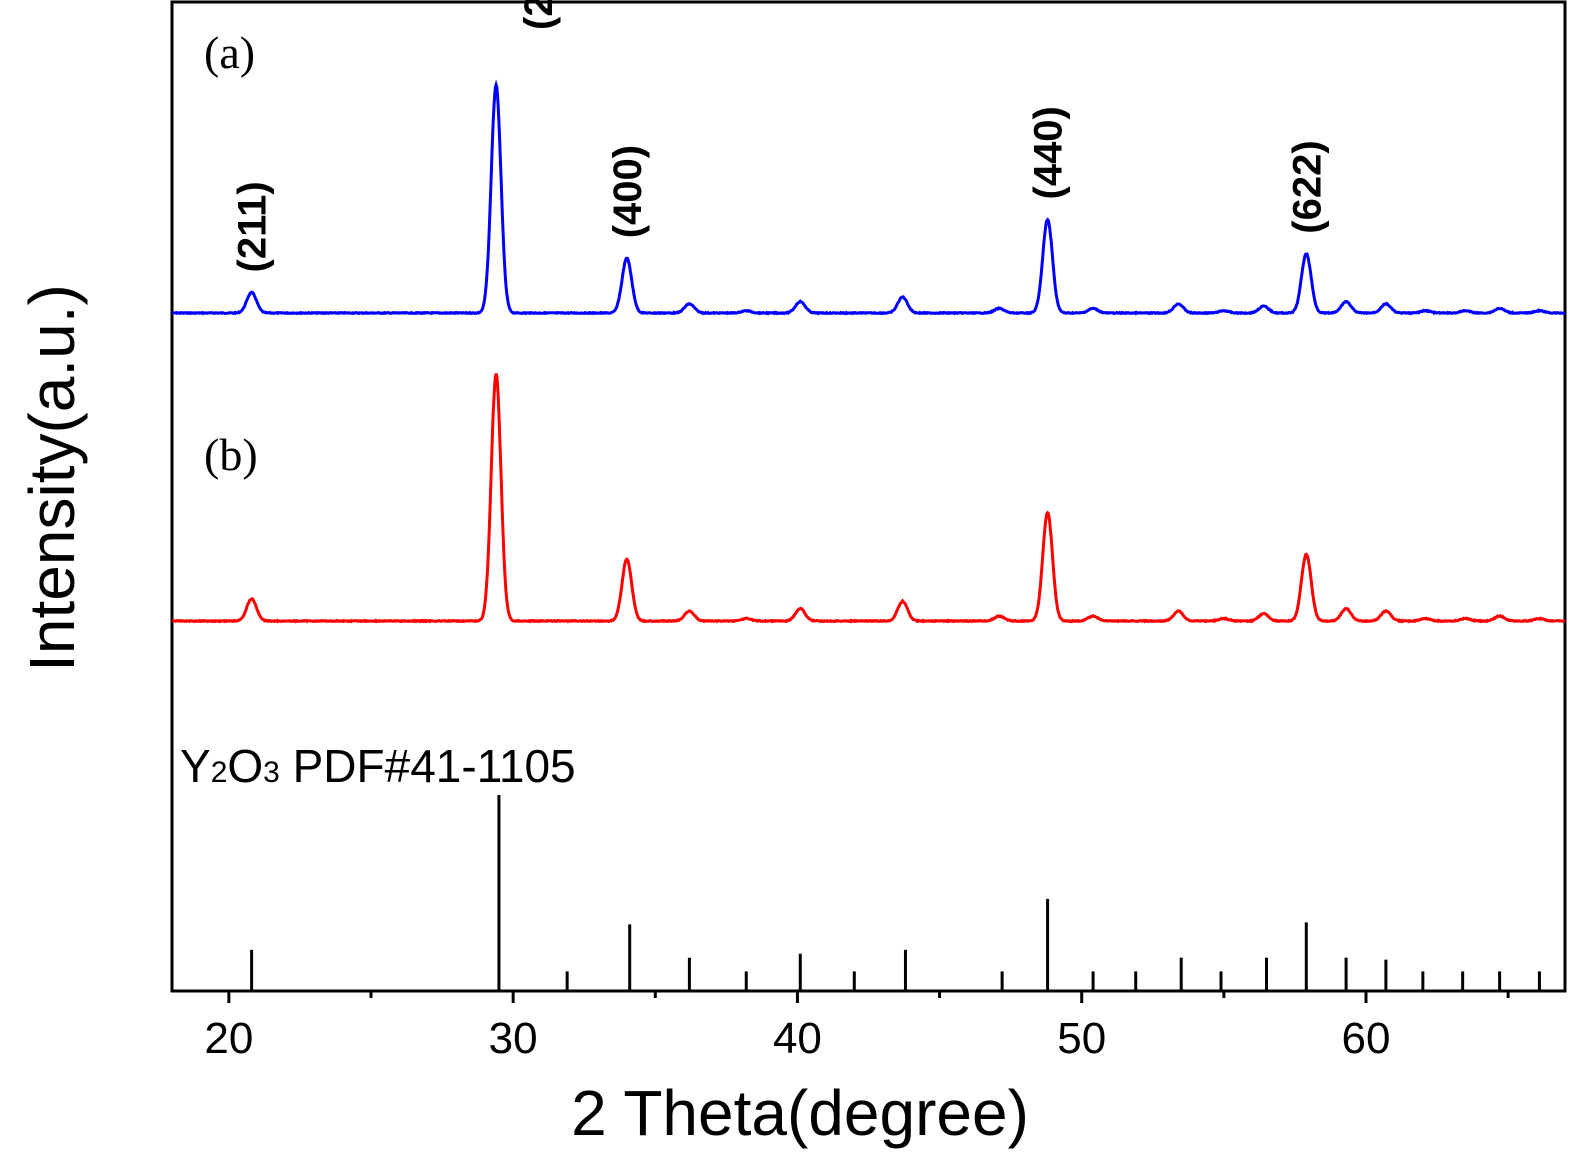 This screenshot has height=1156, width=1575. What do you see at coordinates (229, 52) in the screenshot?
I see `series-a-label: (a)` at bounding box center [229, 52].